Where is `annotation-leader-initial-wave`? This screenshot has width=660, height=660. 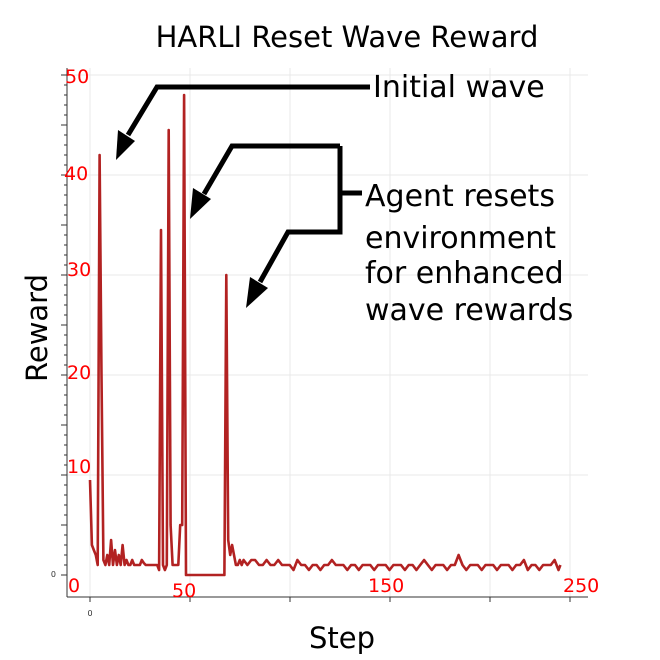 annotation-leader-initial-wave is located at coordinates (247, 110).